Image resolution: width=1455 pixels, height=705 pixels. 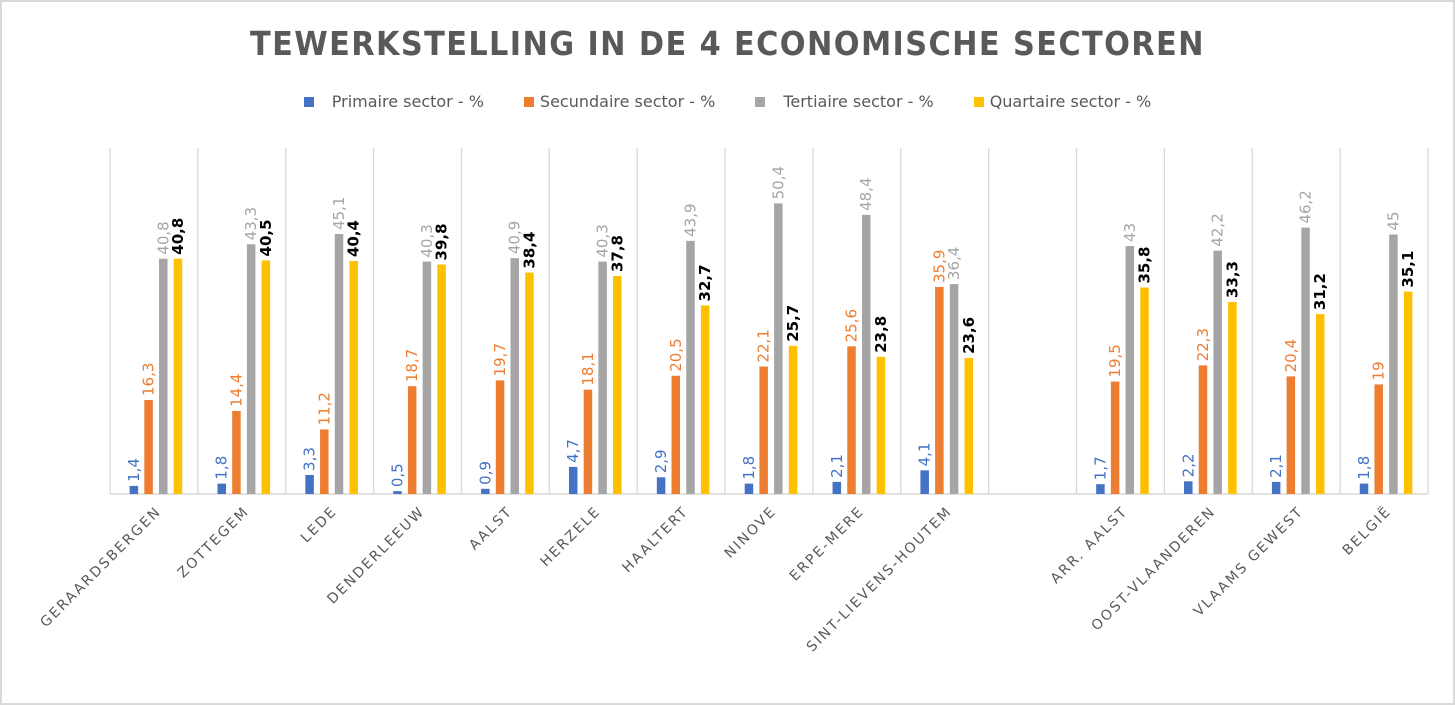 What do you see at coordinates (393, 101) in the screenshot?
I see `legend-item-primary: Primaire sector - %` at bounding box center [393, 101].